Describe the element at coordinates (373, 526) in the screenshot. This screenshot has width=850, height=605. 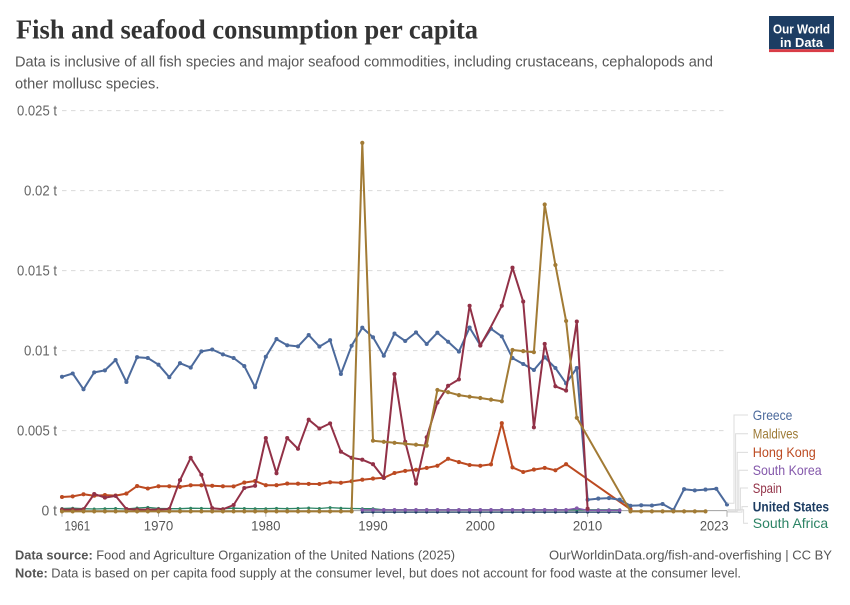
I see `svg-text: 1990` at that location.